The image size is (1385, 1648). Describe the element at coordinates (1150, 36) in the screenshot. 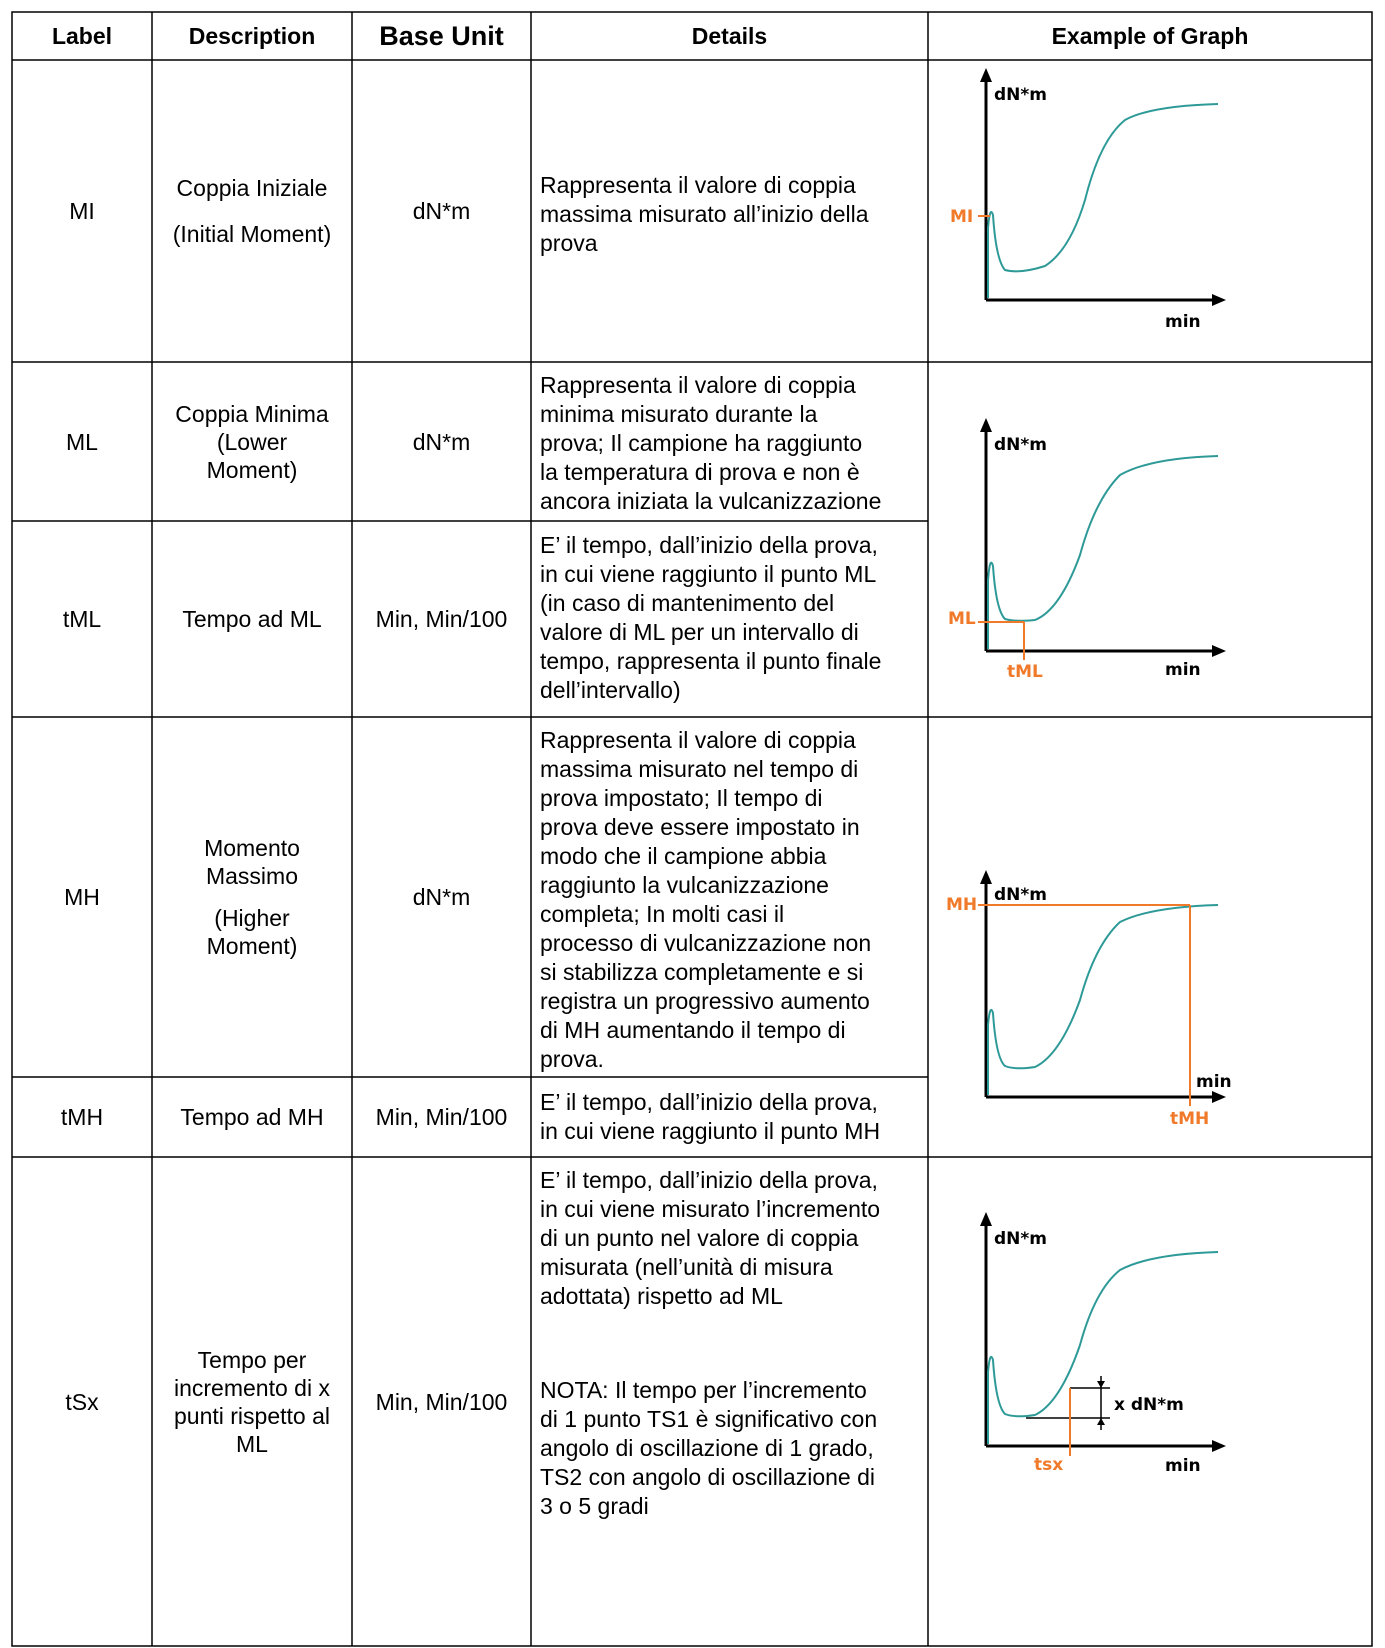

I see `header-example-of-graph: Example of Graph` at that location.